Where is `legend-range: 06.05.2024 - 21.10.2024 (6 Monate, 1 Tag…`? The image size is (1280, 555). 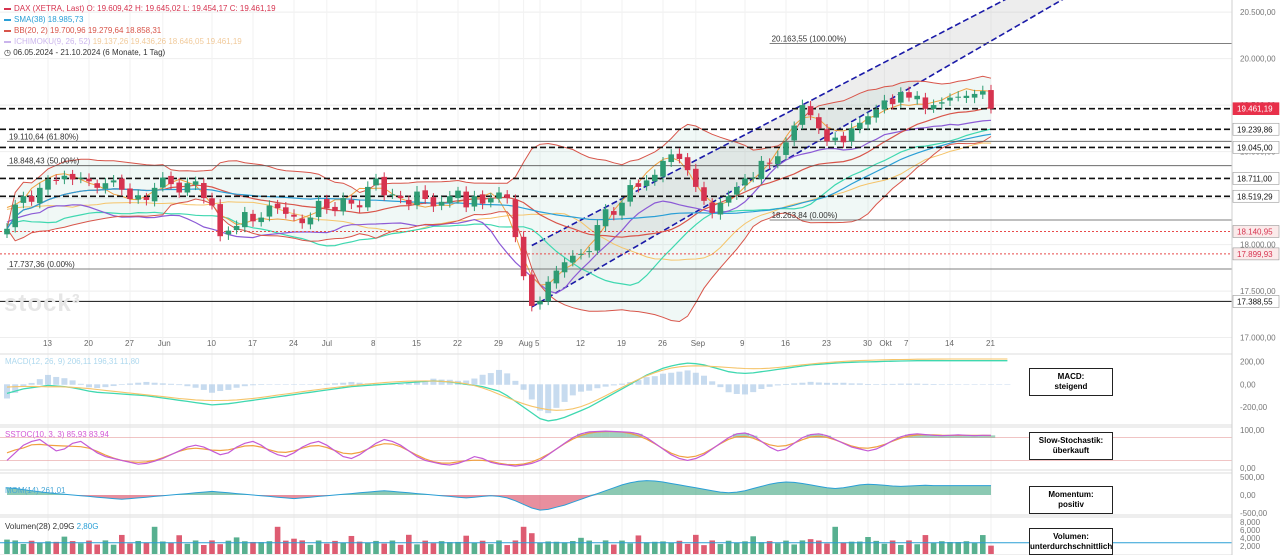 legend-range: 06.05.2024 - 21.10.2024 (6 Monate, 1 Tag… is located at coordinates (89, 52).